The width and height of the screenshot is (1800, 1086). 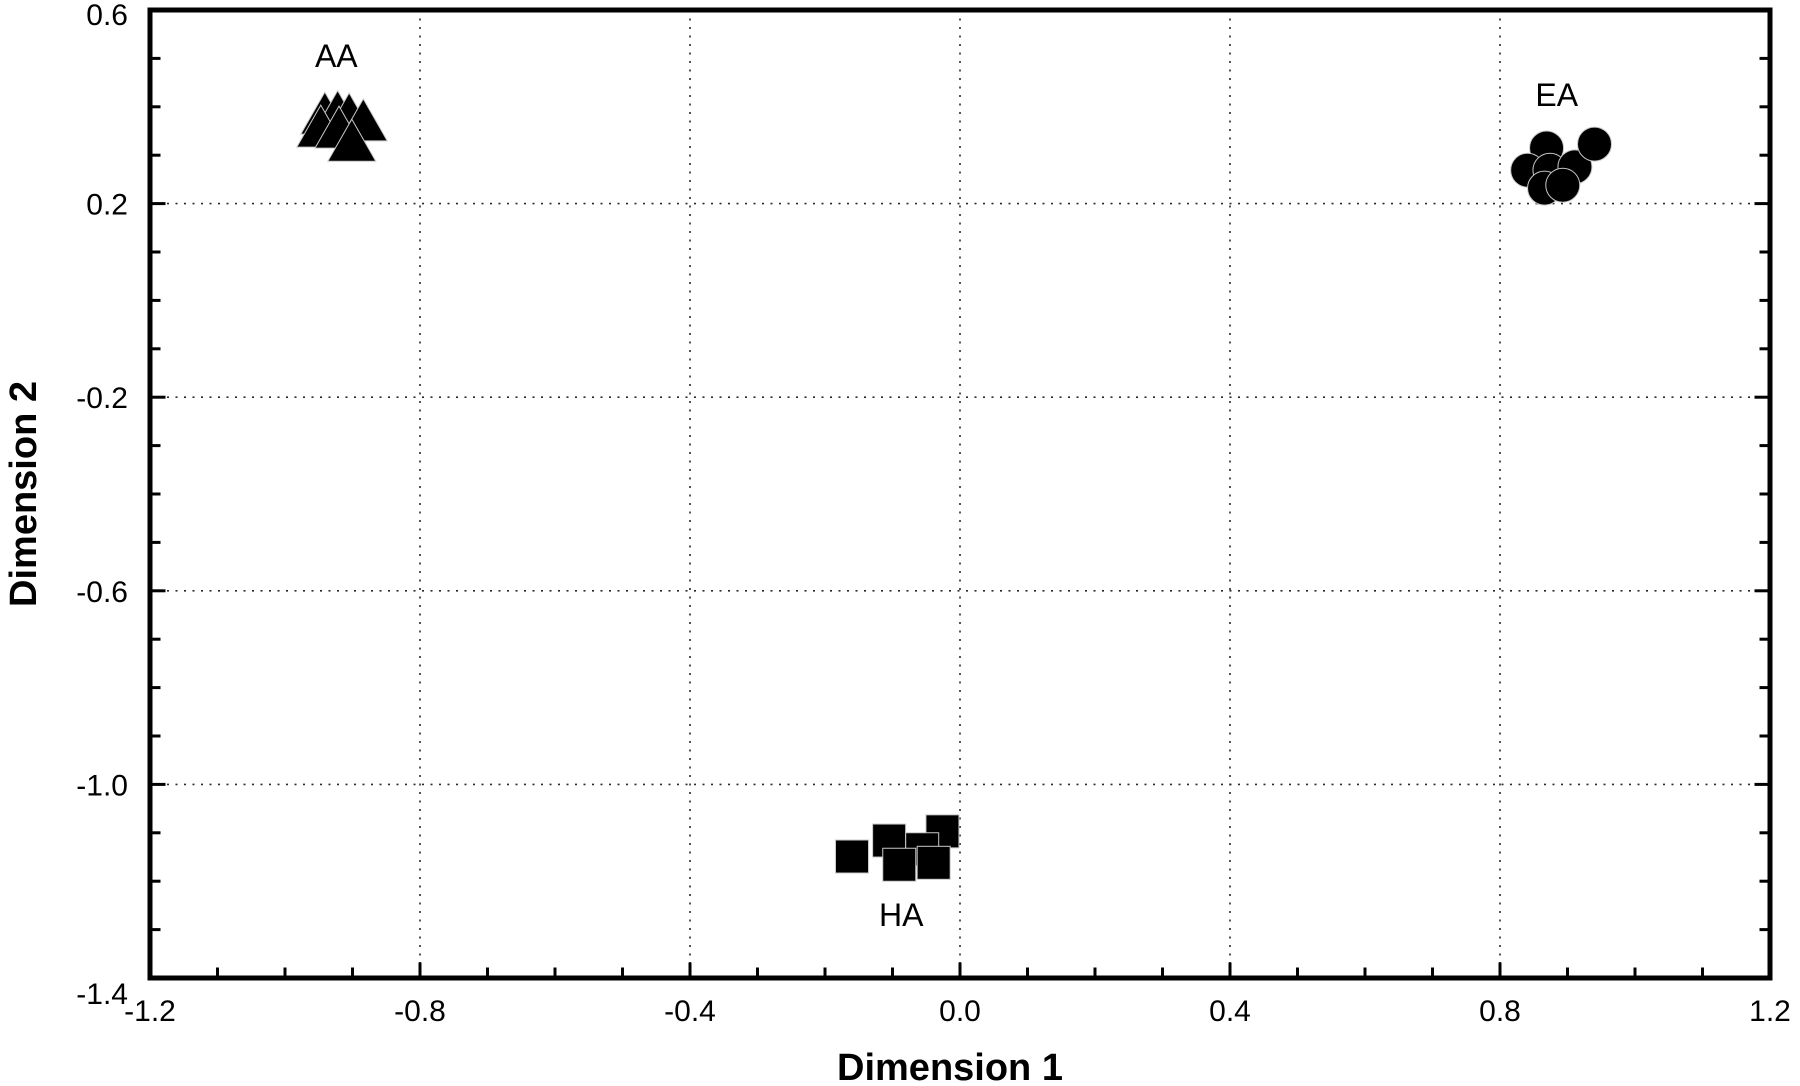 What do you see at coordinates (690, 1011) in the screenshot?
I see `x-tick-label: -0.4` at bounding box center [690, 1011].